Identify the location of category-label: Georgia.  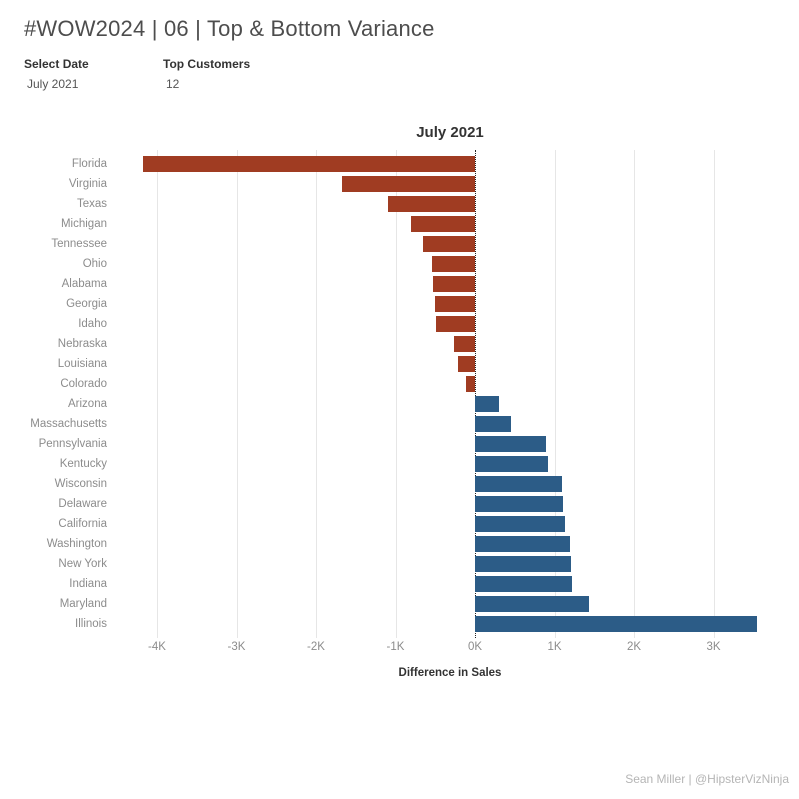
(86, 304).